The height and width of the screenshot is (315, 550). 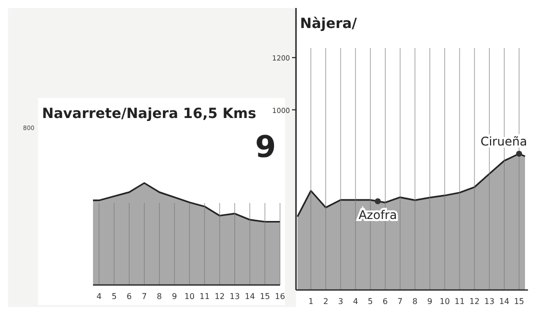 I want to click on x-tick-label: 3, so click(x=341, y=301).